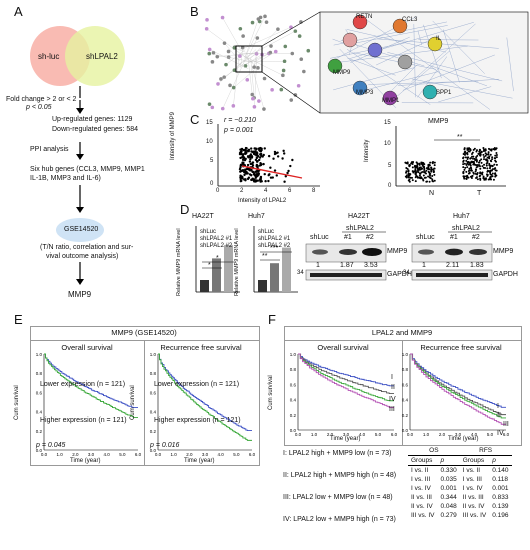  What do you see at coordinates (83, 420) in the screenshot?
I see `e-os-high-label: Higher expression (n = 121)` at bounding box center [83, 420].